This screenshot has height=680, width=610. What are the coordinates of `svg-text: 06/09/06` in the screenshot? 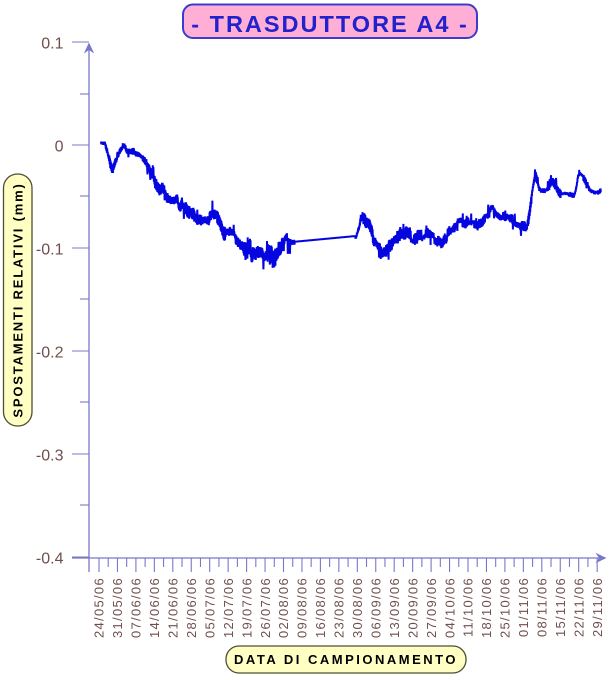 It's located at (375, 607).